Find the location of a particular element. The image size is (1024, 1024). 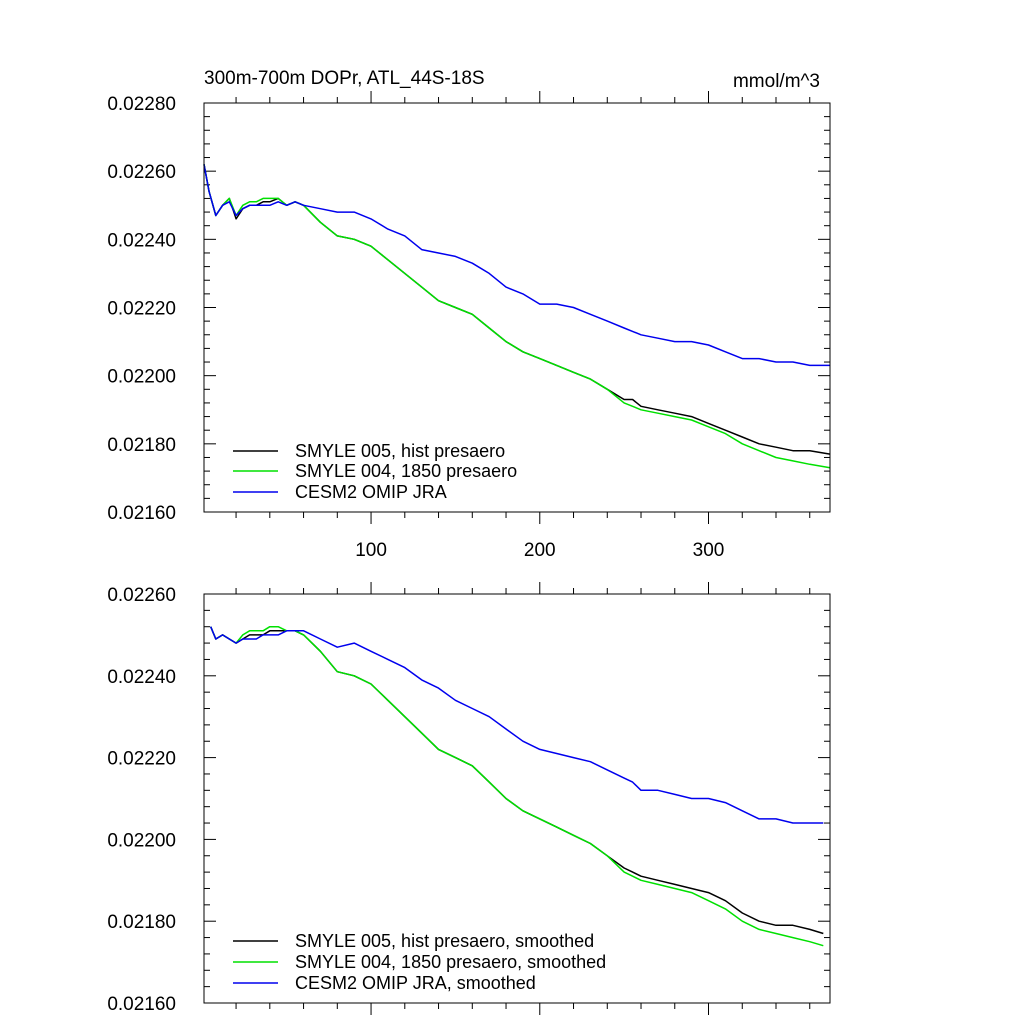

bottom-series-cesm2-omip-line is located at coordinates (517, 725).